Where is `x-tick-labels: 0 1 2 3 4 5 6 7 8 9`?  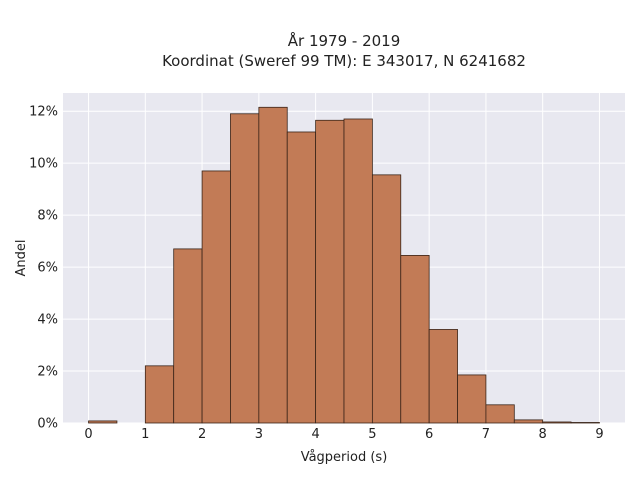
x-tick-labels: 0 1 2 3 4 5 6 7 8 9 is located at coordinates (343, 434).